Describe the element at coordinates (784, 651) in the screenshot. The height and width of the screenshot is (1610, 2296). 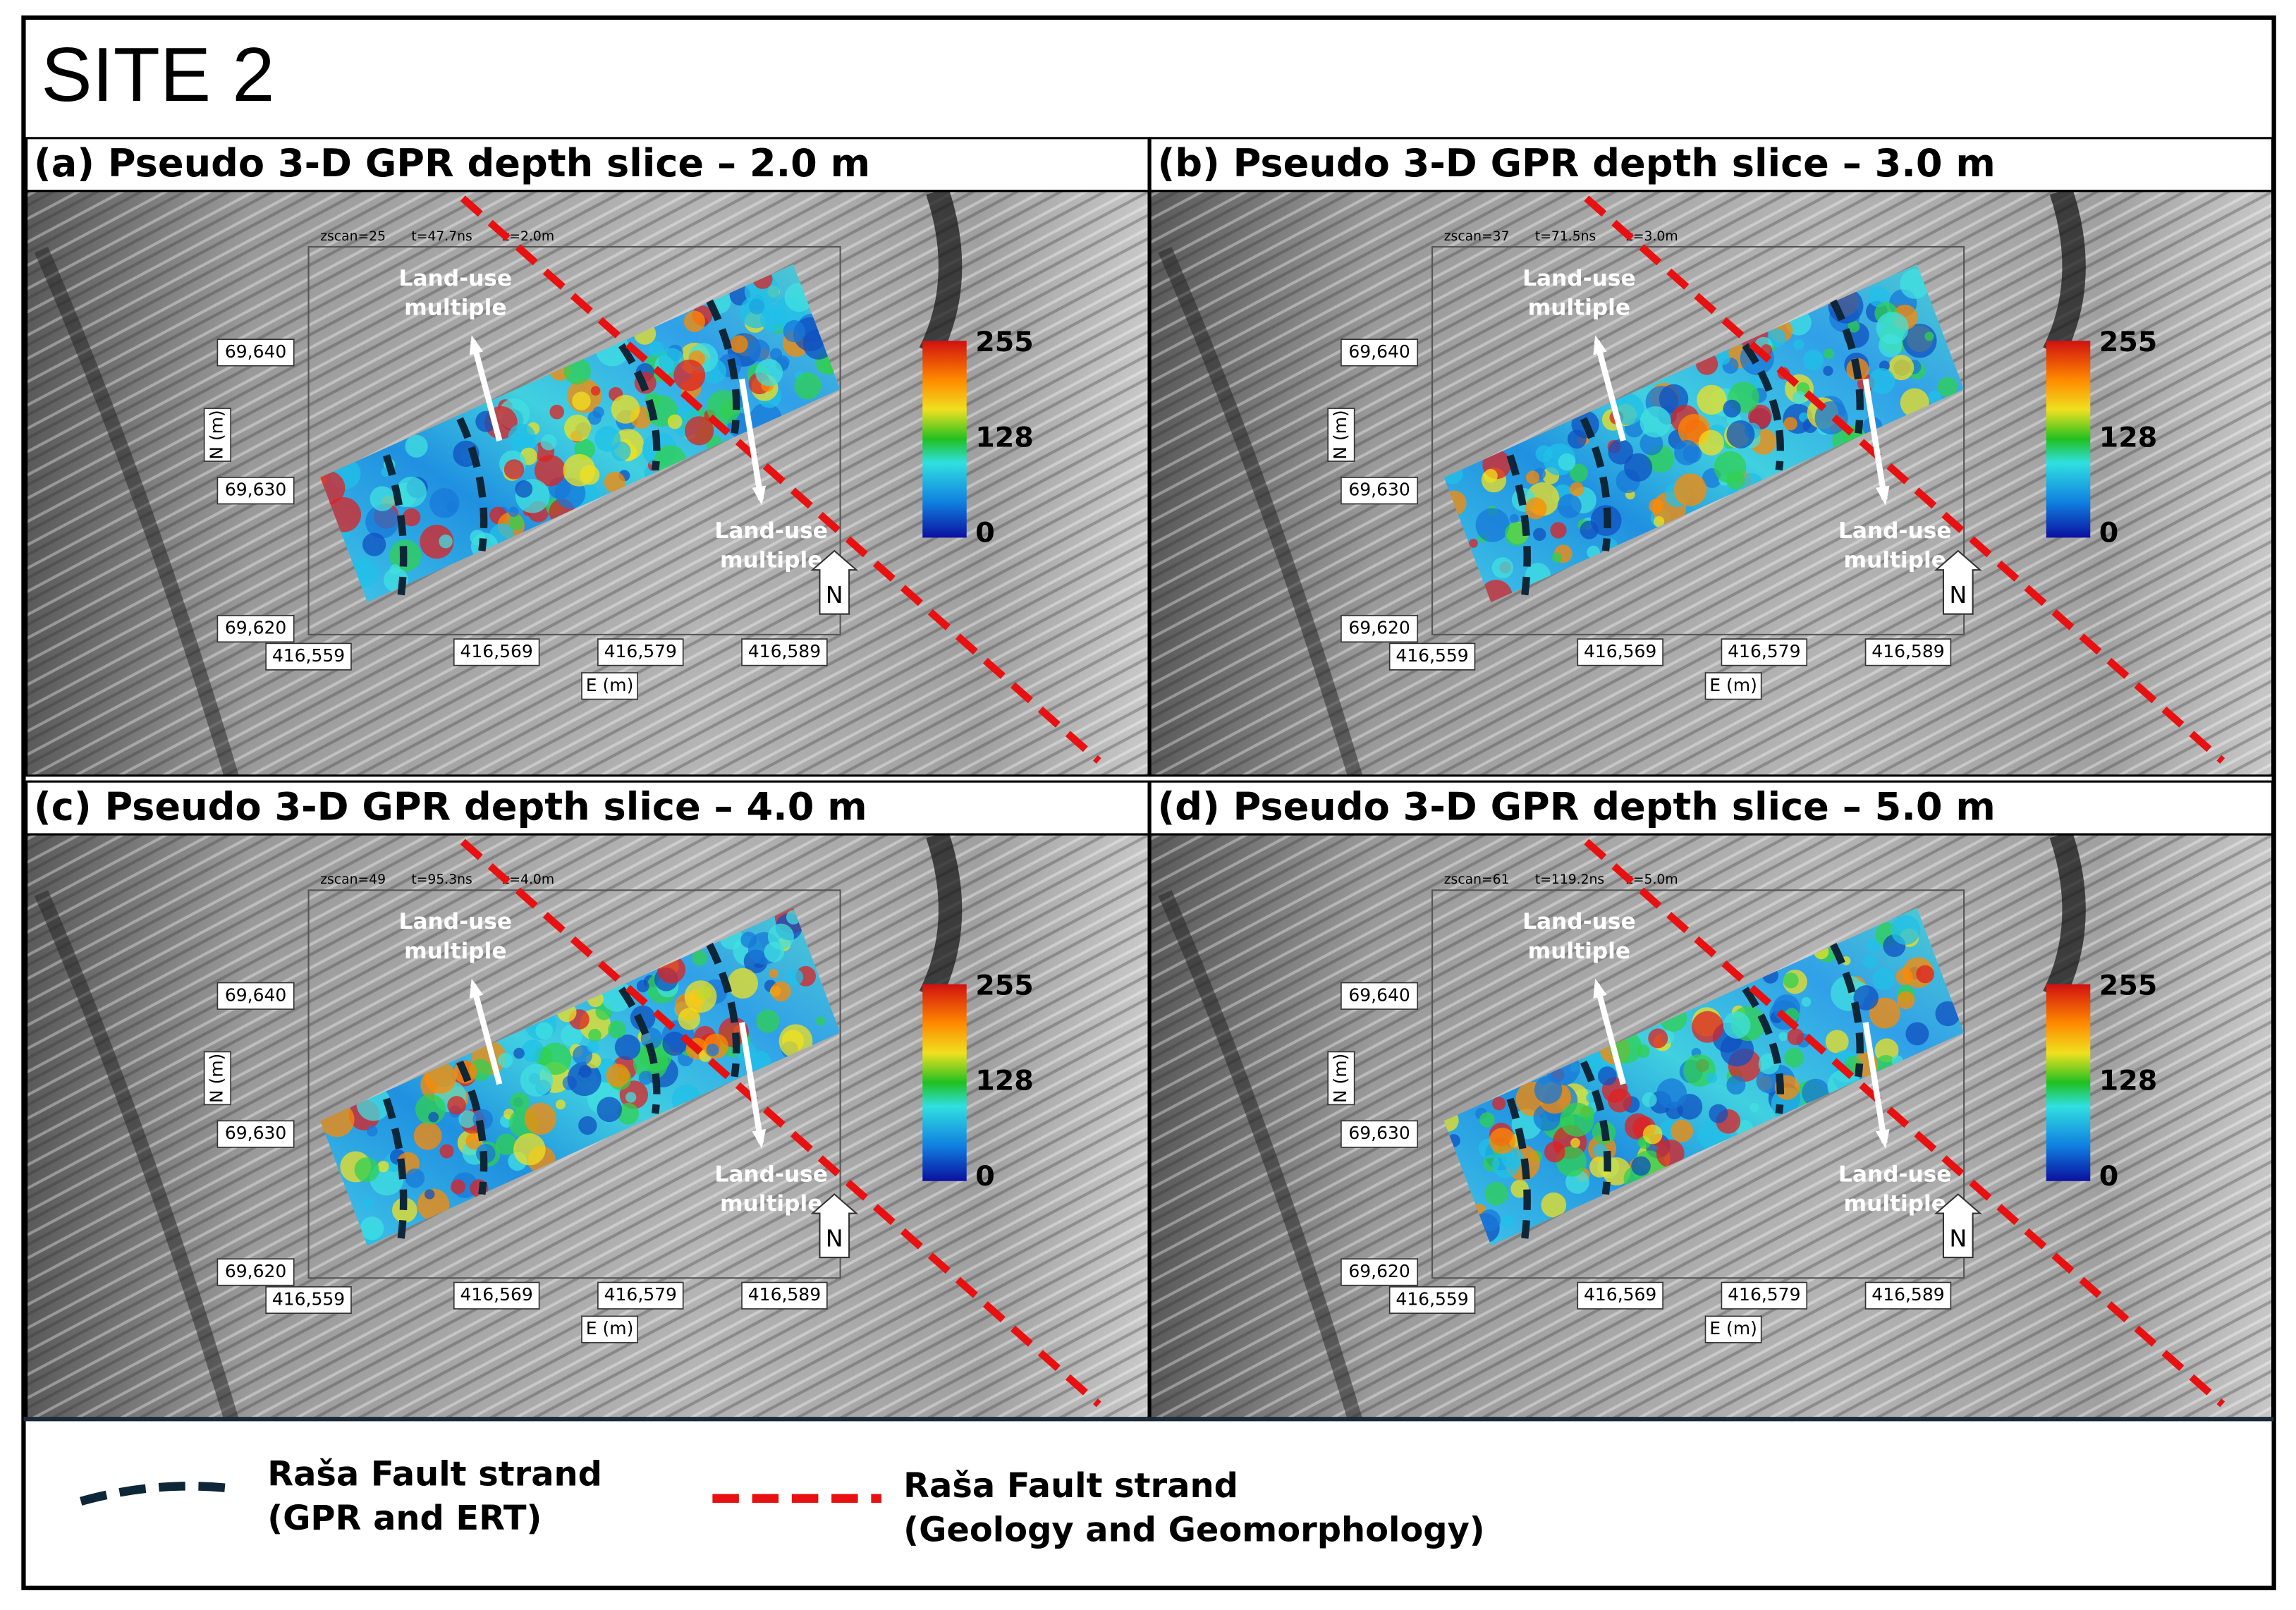
I see `x-label: 416,589` at that location.